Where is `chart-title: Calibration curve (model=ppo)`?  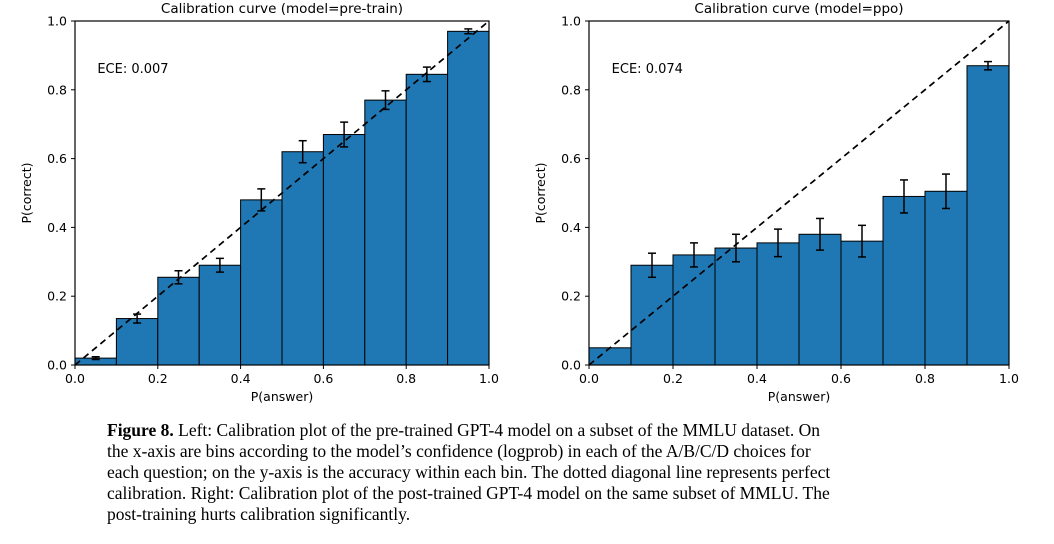 chart-title: Calibration curve (model=ppo) is located at coordinates (798, 9).